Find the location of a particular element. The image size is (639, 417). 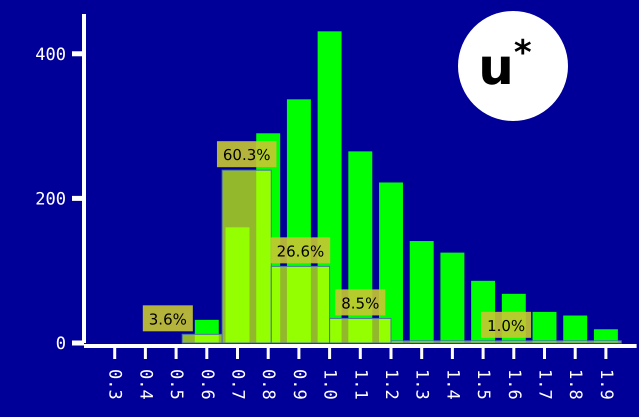

annotation: u$^{*}$ is located at coordinates (505, 64).